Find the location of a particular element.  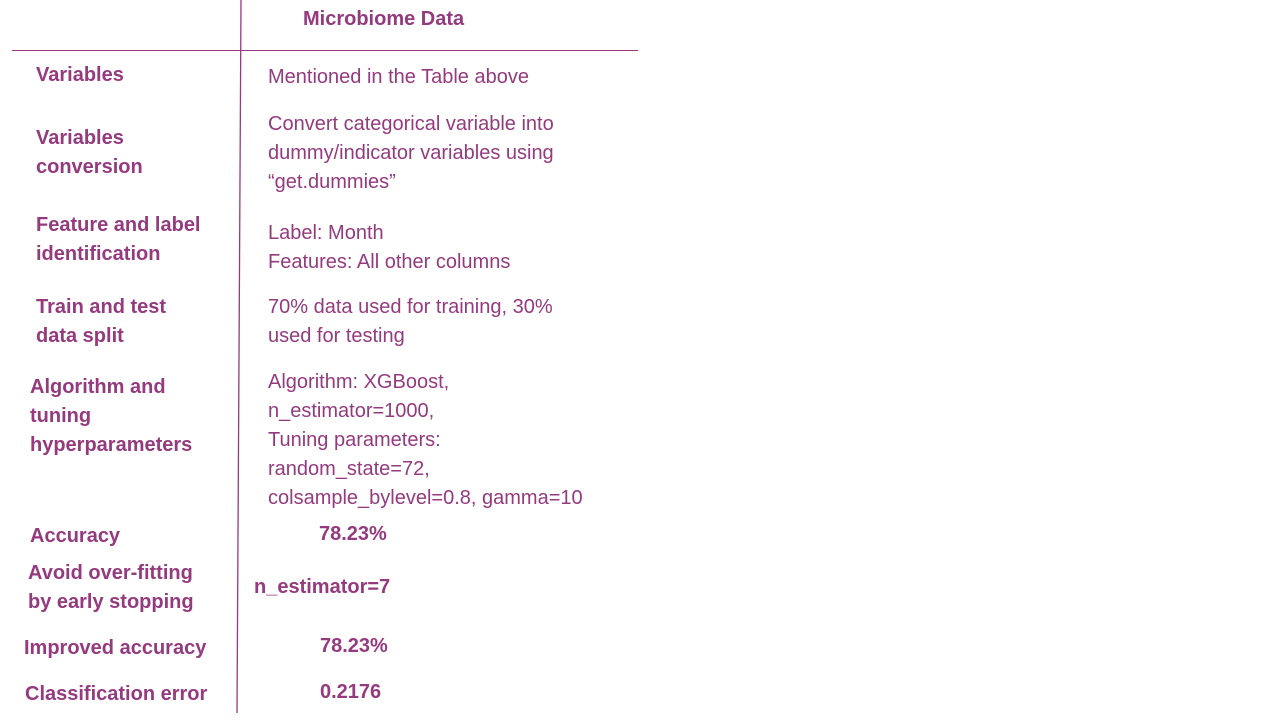

row-value-classification-error: 0.2176 is located at coordinates (351, 692).